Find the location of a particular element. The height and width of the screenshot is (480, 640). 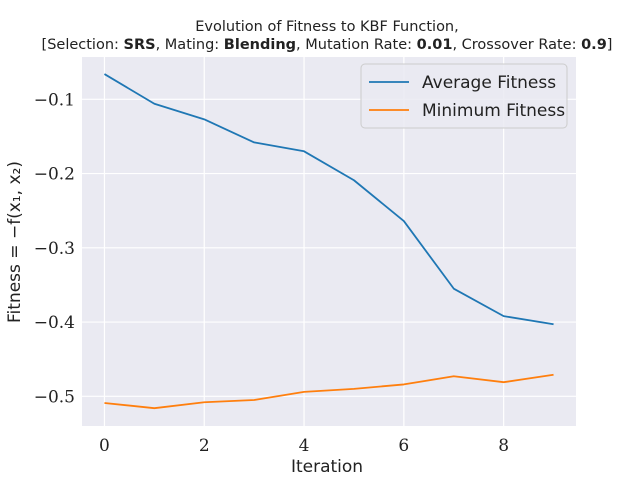

title-crossover-value: 0.9 is located at coordinates (594, 45).